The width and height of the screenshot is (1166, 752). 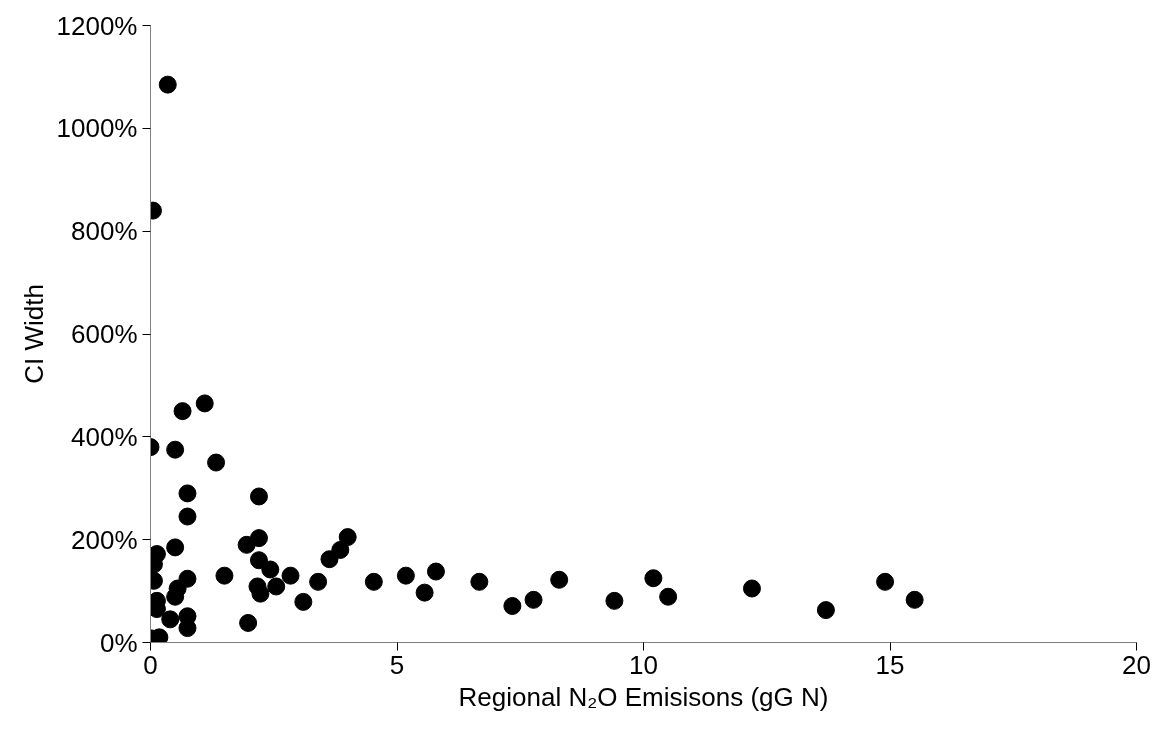 I want to click on y-tick-label: 1000%, so click(x=97, y=128).